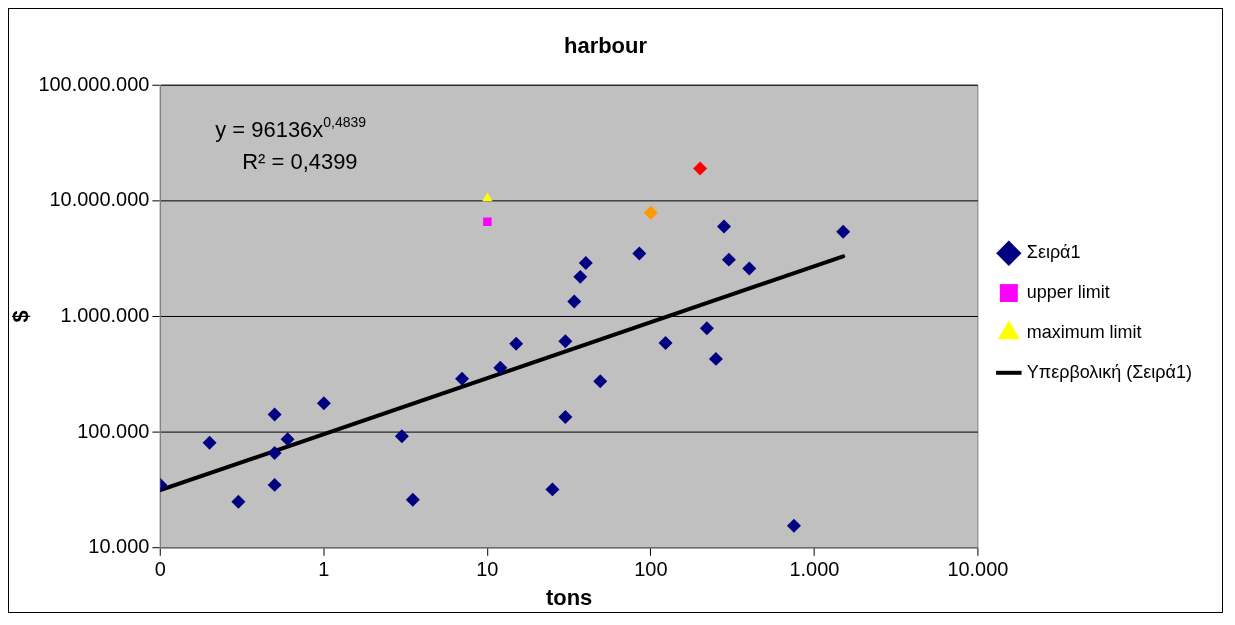  Describe the element at coordinates (1053, 252) in the screenshot. I see `legend-label: Σειρά1` at that location.